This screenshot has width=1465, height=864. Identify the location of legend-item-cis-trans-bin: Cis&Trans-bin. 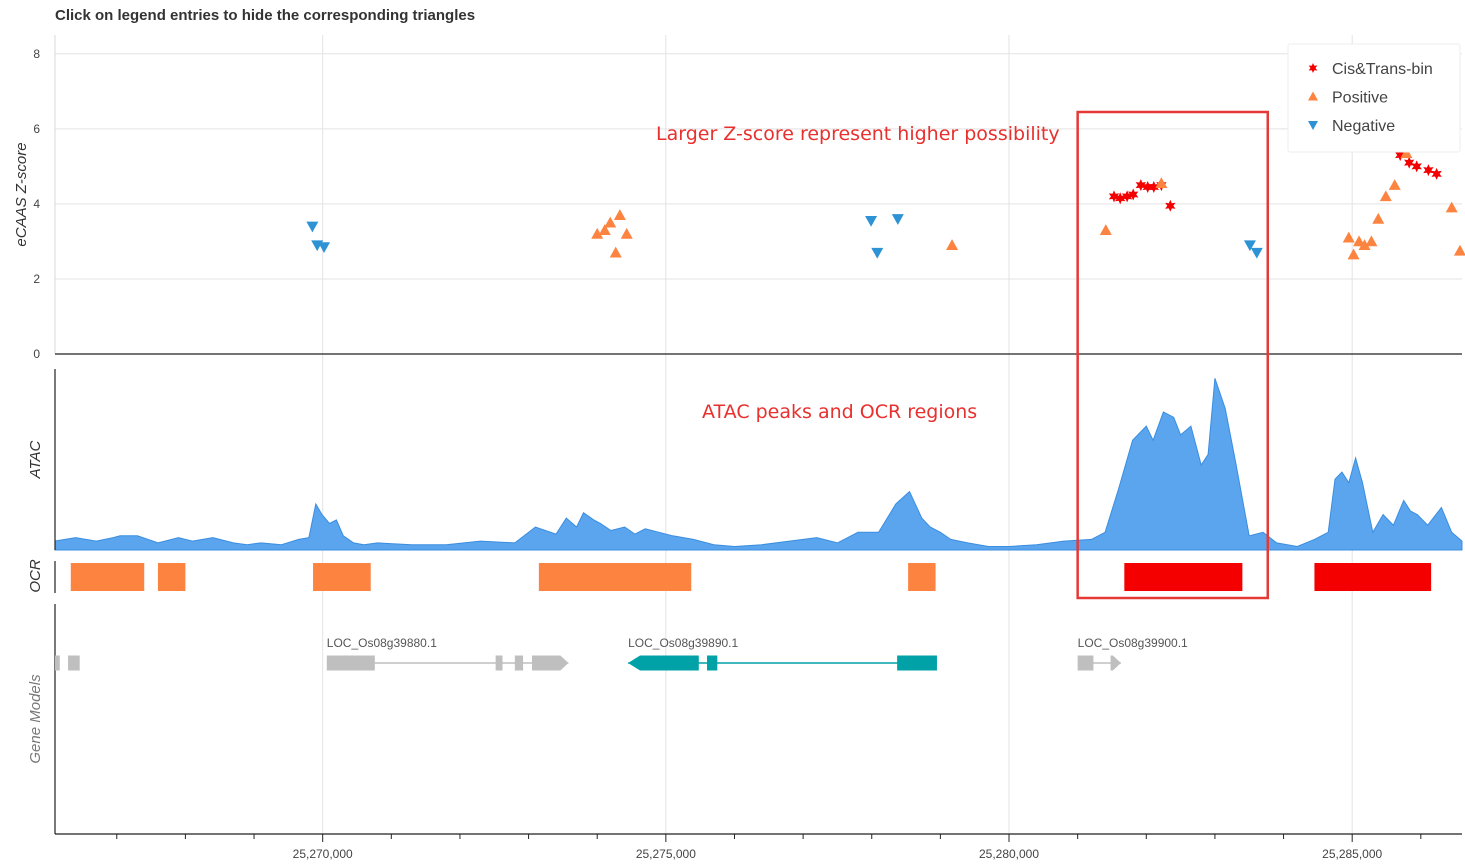
(1370, 69).